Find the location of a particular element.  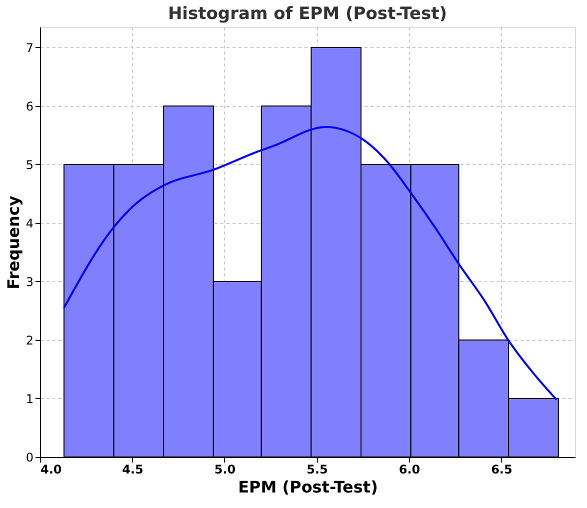

x-tick-label: 6.0 is located at coordinates (409, 469).